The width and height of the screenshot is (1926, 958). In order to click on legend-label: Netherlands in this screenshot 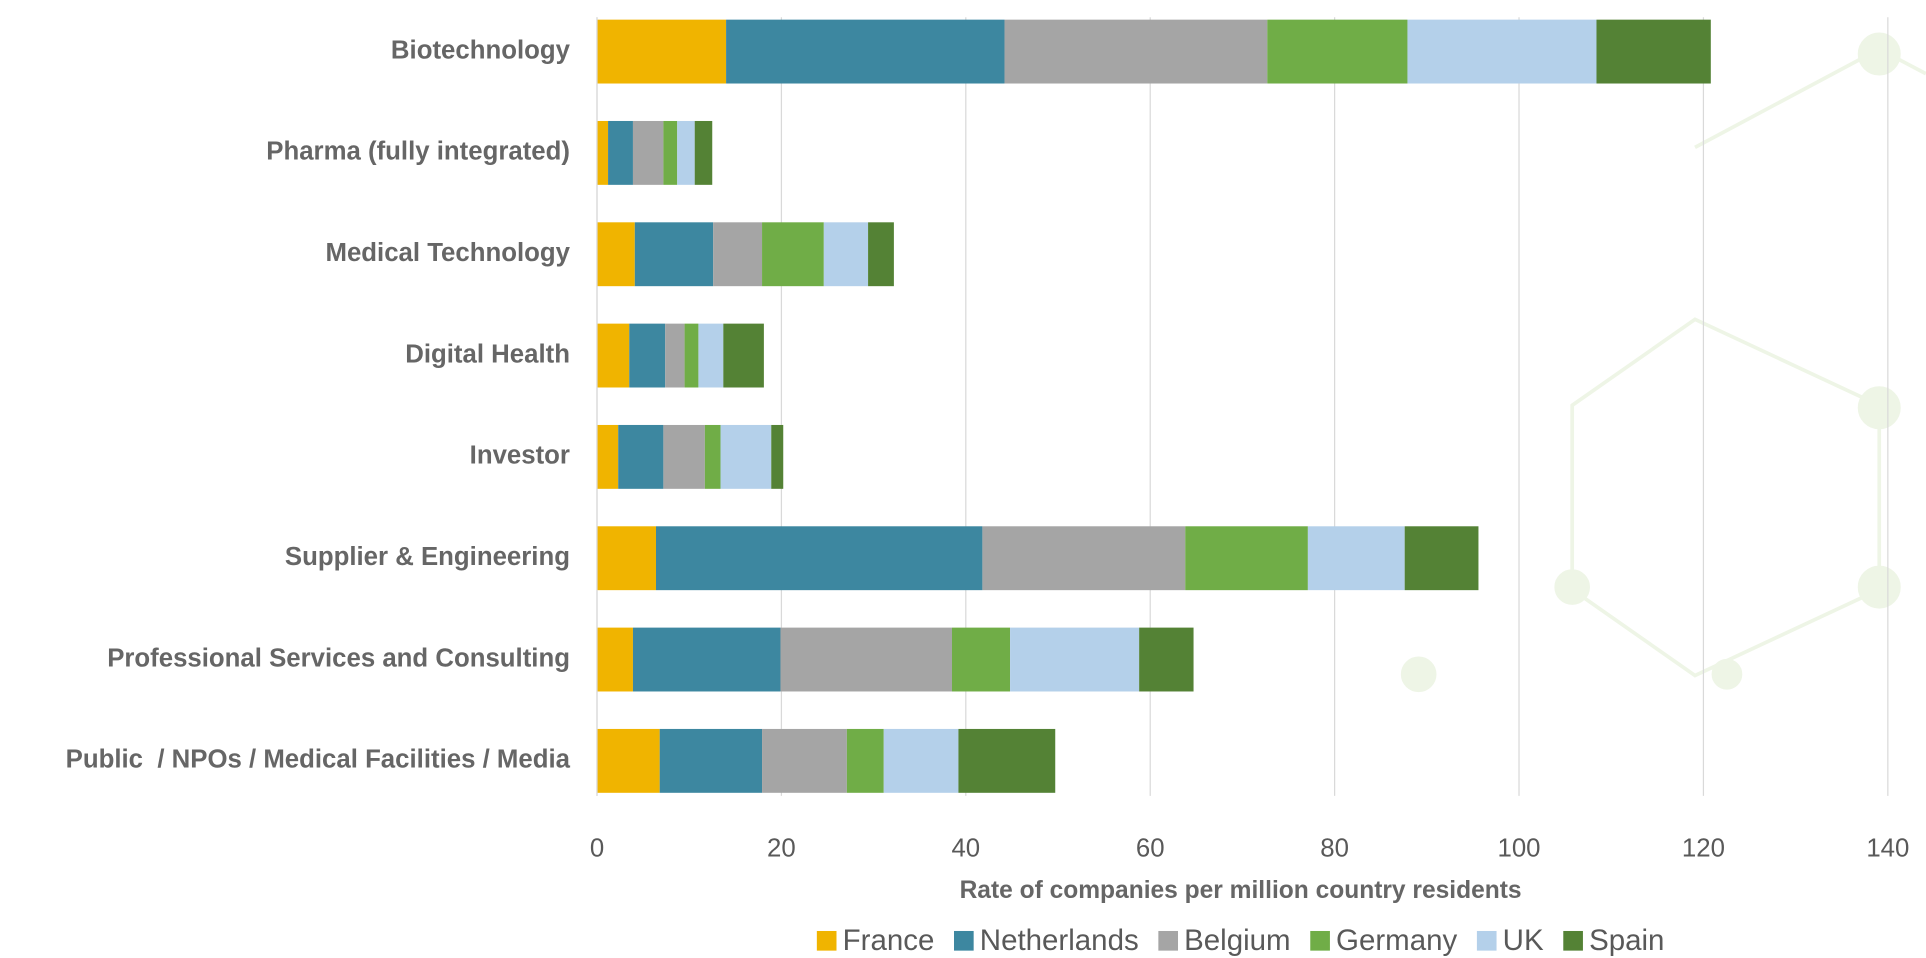, I will do `click(1059, 940)`.